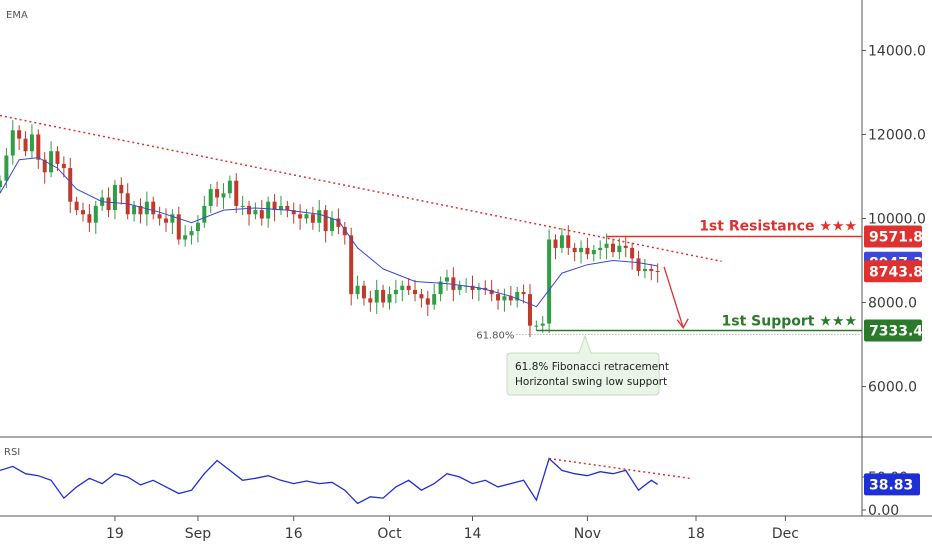 The width and height of the screenshot is (932, 550). I want to click on fib-618-label: 61.80%, so click(495, 335).